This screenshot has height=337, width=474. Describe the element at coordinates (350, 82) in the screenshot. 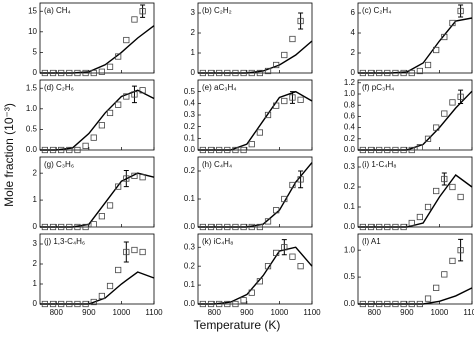

I see `y-tick-label: 1.2` at that location.